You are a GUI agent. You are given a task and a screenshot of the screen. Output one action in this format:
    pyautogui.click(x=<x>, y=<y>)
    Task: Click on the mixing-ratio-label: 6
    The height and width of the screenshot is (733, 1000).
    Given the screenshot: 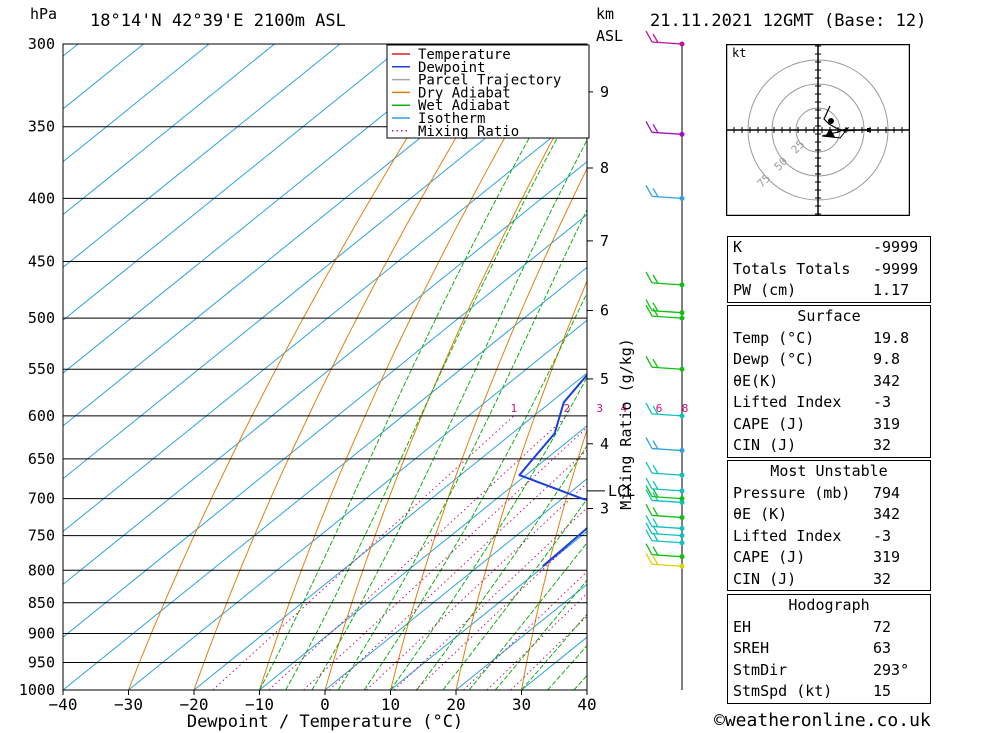 What is the action you would take?
    pyautogui.click(x=659, y=408)
    